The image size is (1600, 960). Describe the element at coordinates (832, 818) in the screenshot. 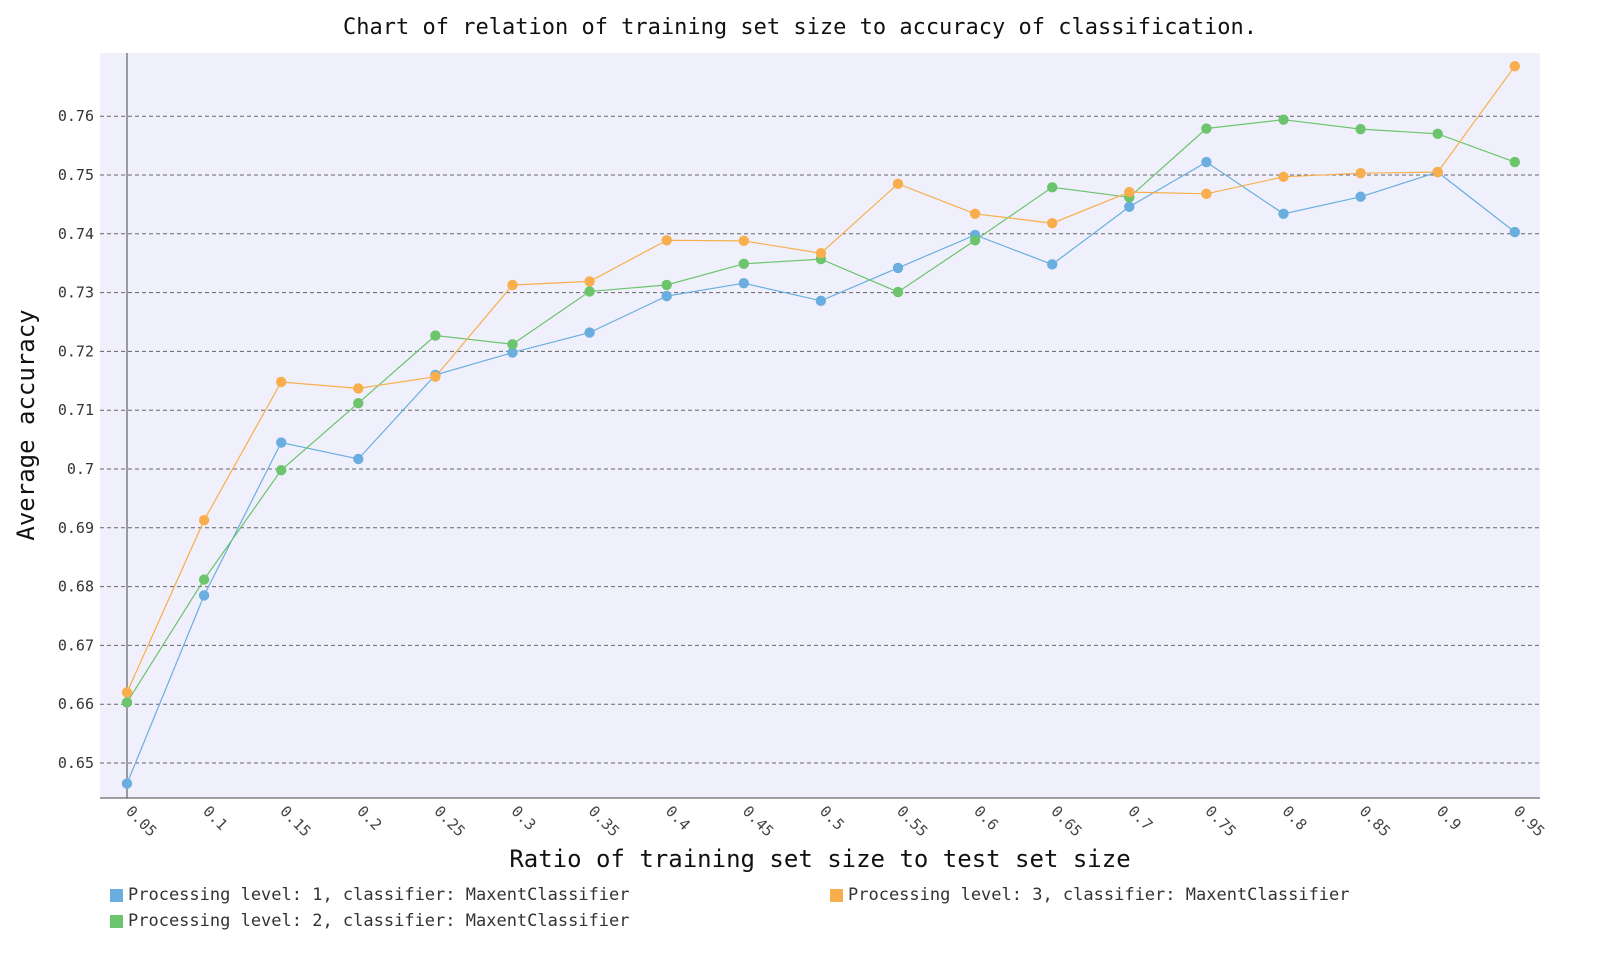

I see `x-tick-label: 0.5` at that location.